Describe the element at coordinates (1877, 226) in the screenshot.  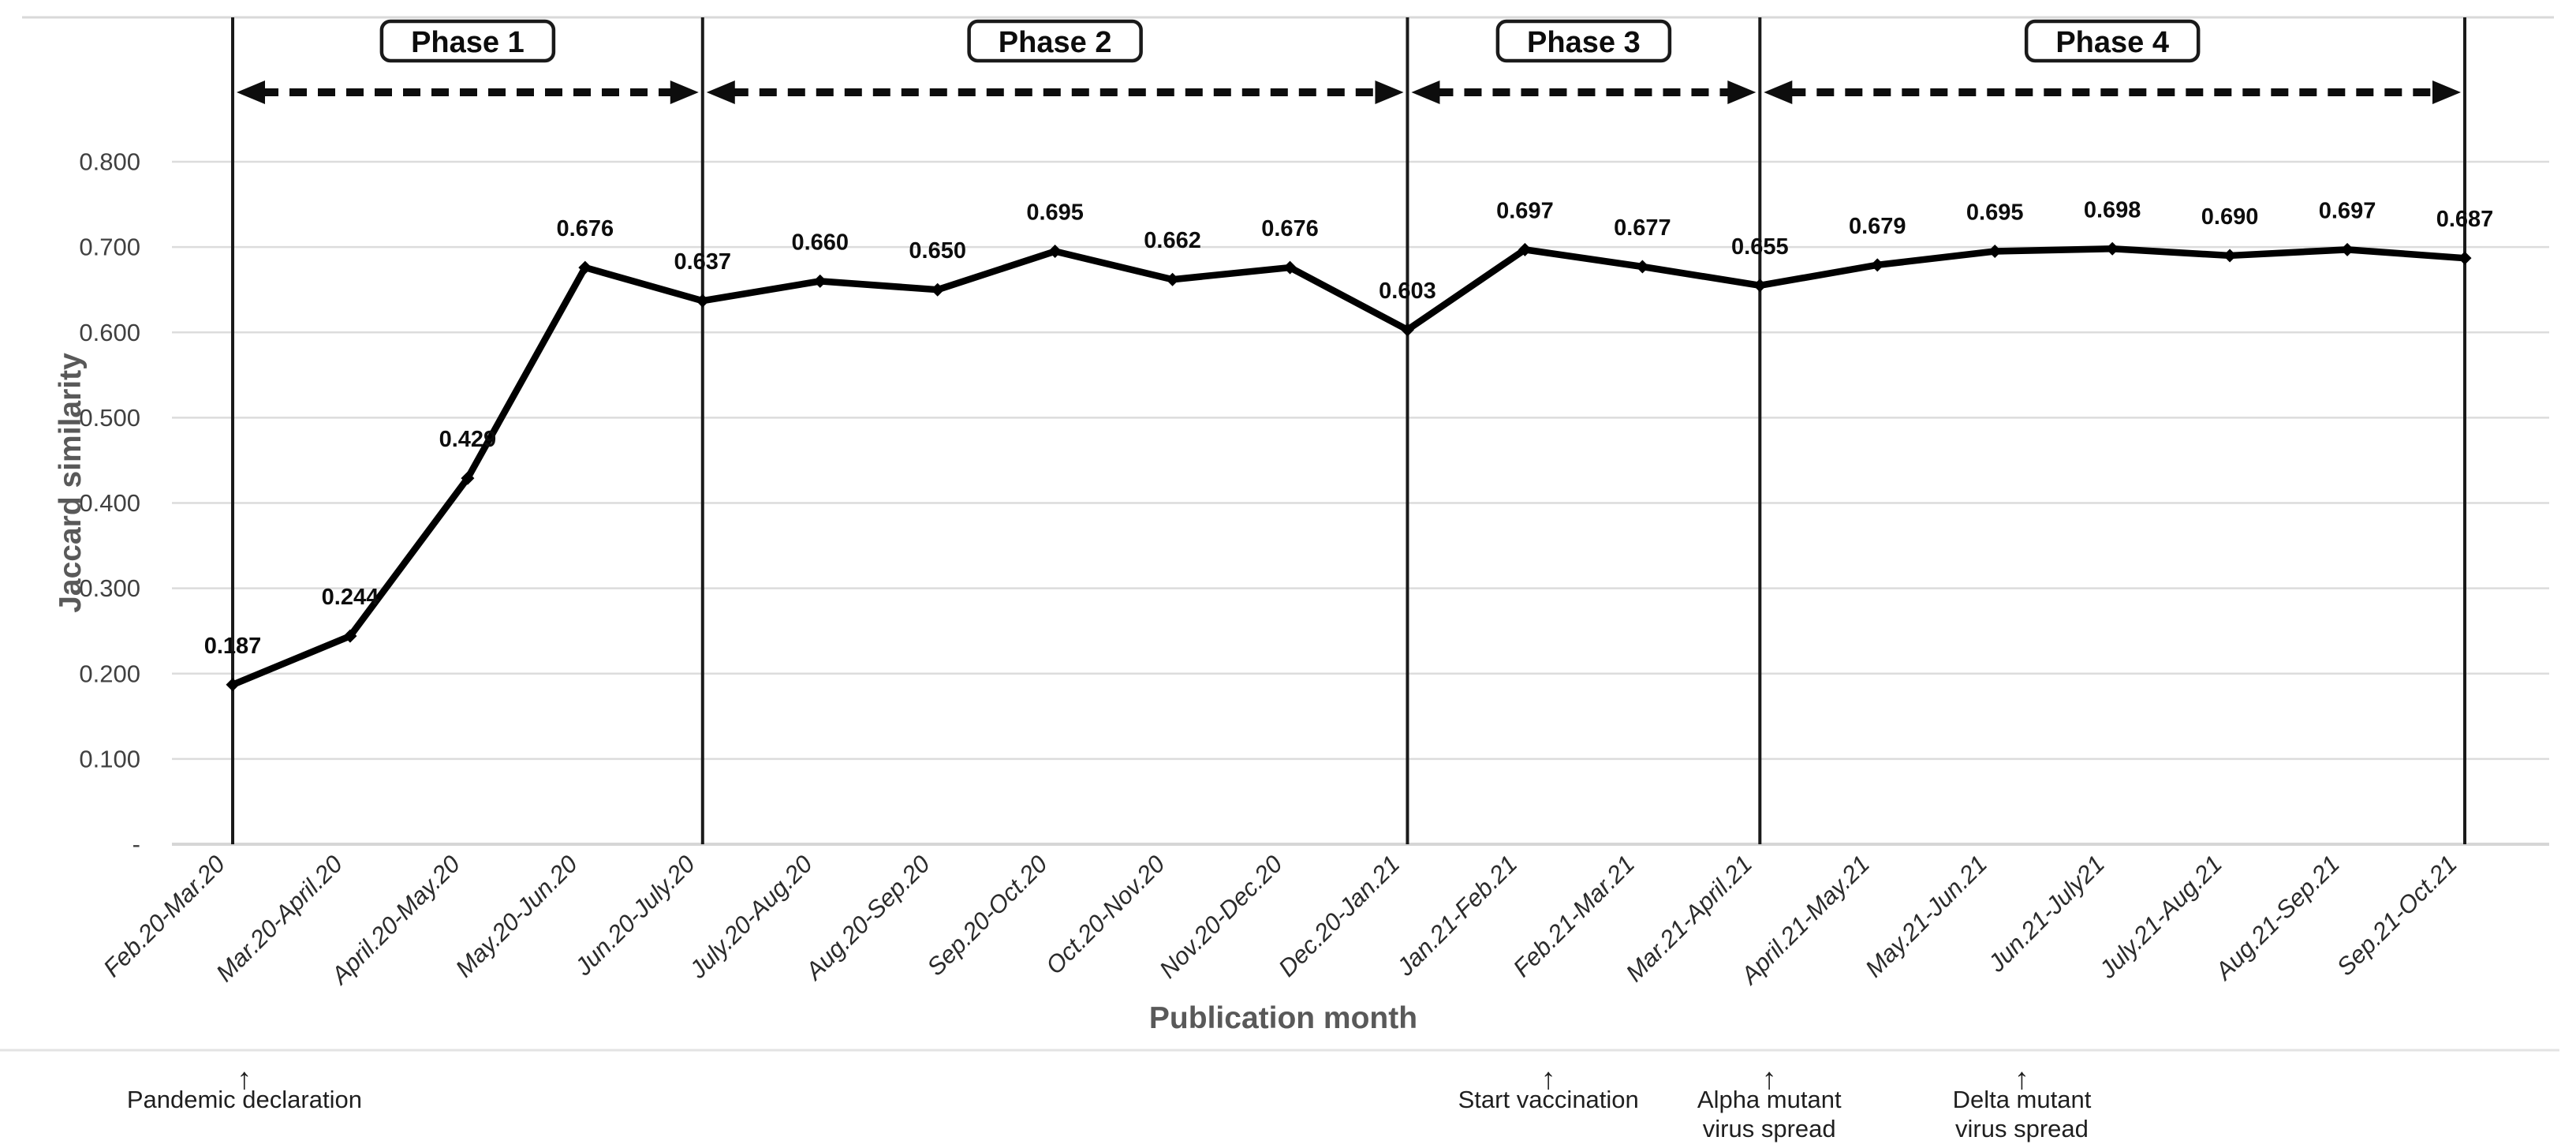
I see `data-point-label: 0.679` at that location.